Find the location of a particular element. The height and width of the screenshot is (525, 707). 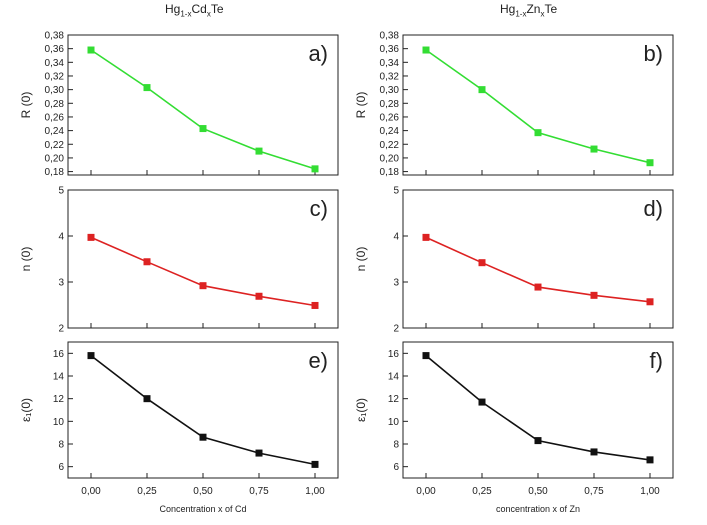

panel-f-ytick-label: 16 is located at coordinates (394, 354).